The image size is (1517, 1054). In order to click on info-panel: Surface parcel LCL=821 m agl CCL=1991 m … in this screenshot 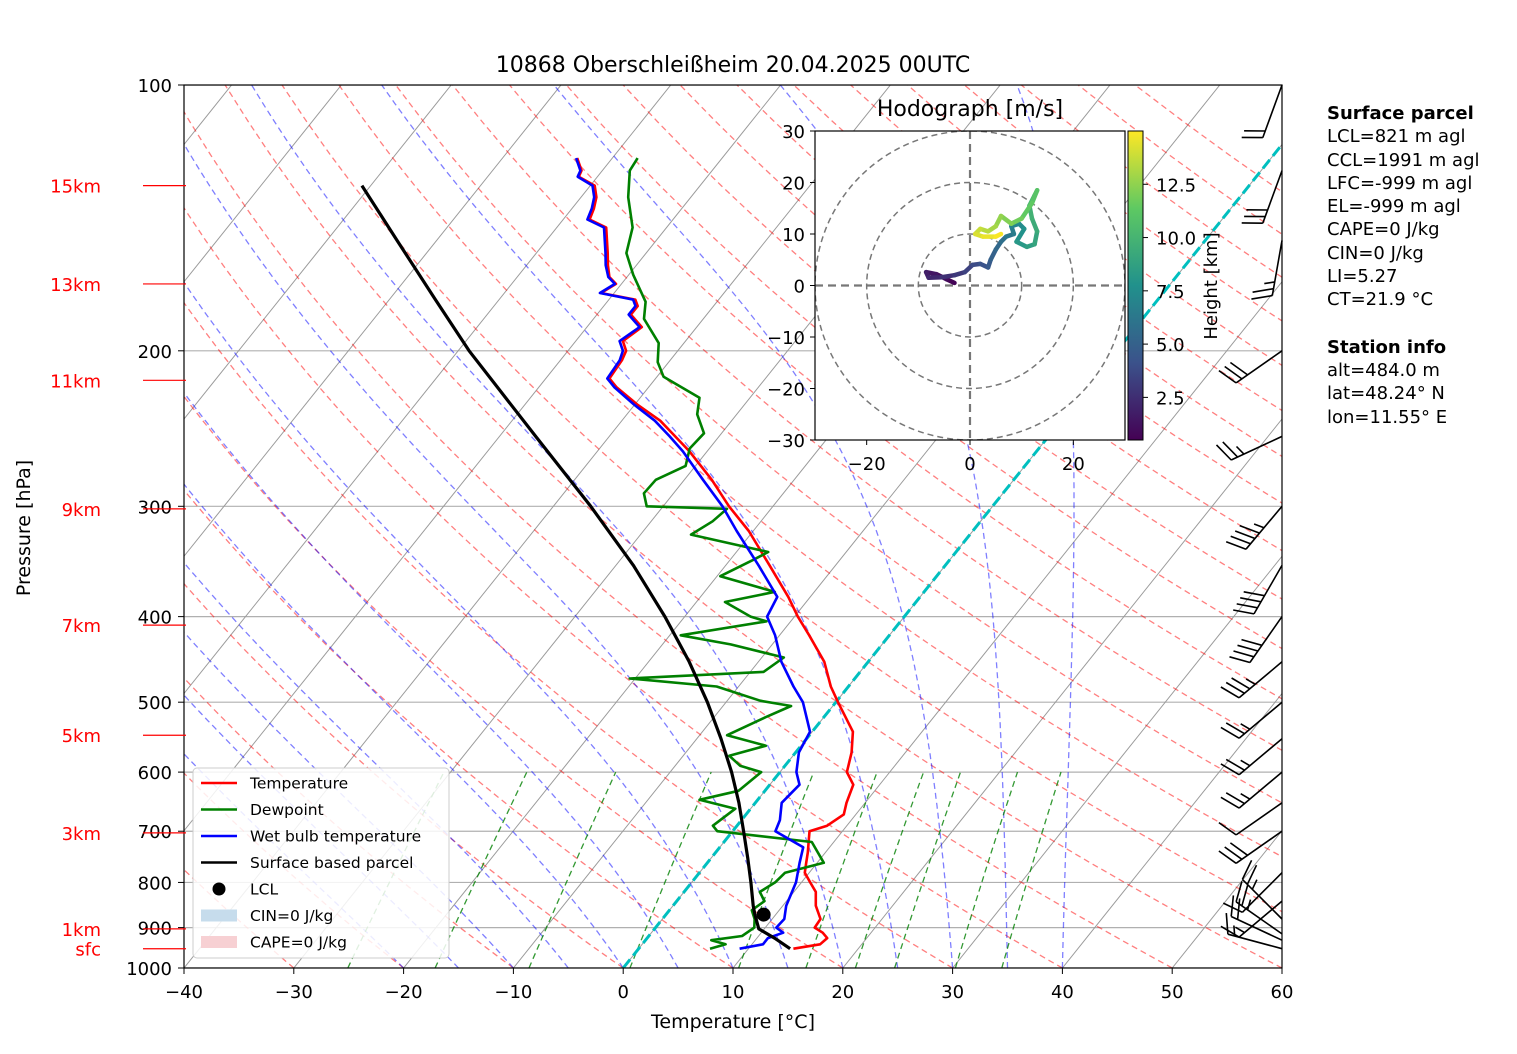, I will do `click(1403, 265)`.